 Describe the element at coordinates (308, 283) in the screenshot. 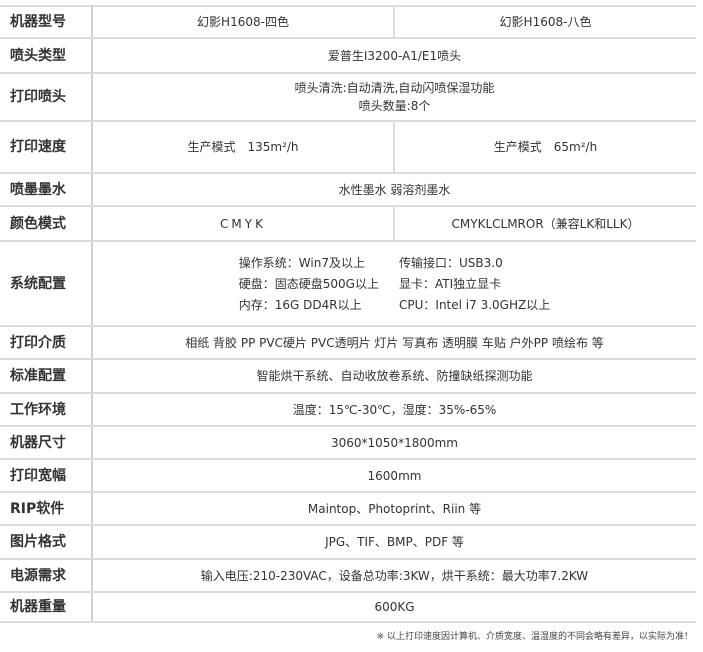

I see `disk: 硬盘：固态硬盘500G以上` at that location.